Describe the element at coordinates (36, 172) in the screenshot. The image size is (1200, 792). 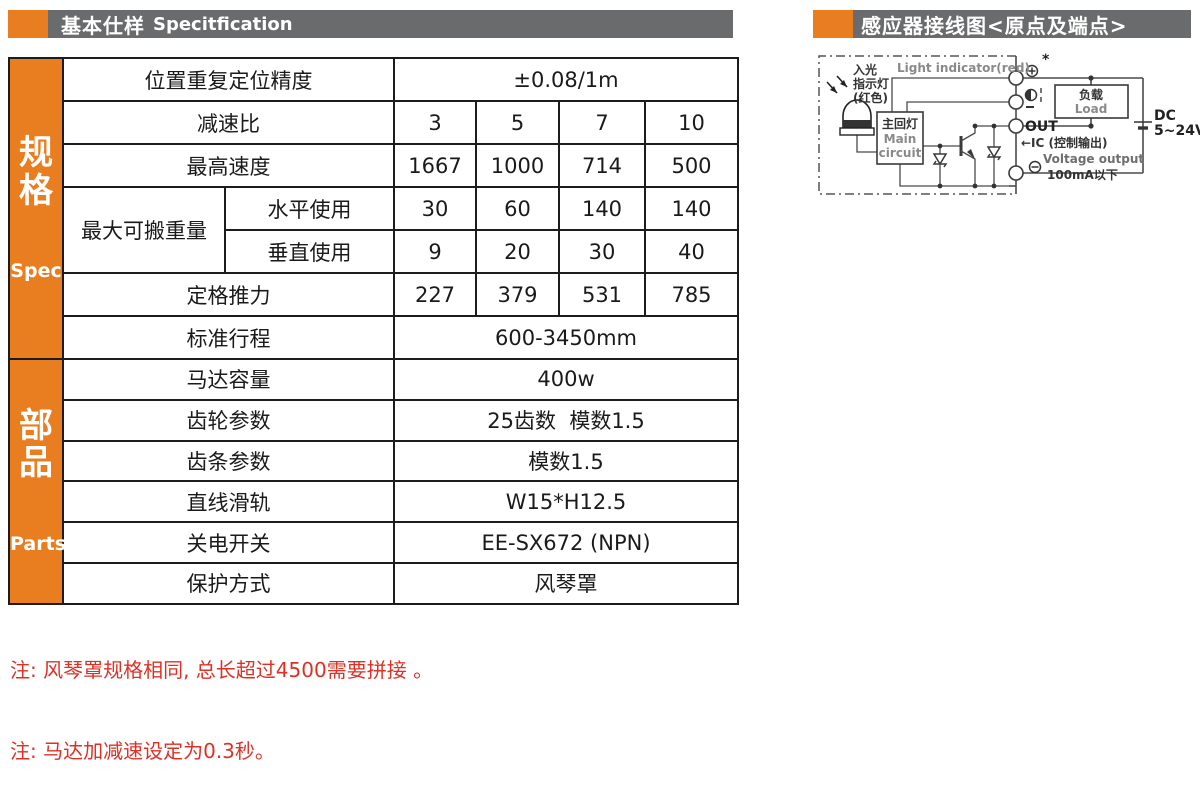
I see `section-spec-zh: 规格` at that location.